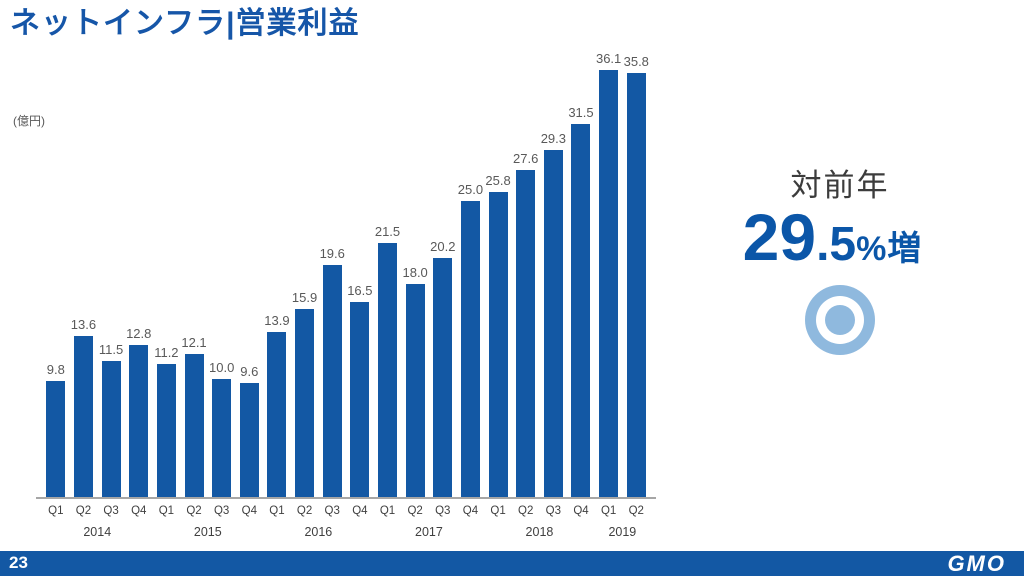 The width and height of the screenshot is (1024, 577). I want to click on year-tick-label: 2014, so click(97, 532).